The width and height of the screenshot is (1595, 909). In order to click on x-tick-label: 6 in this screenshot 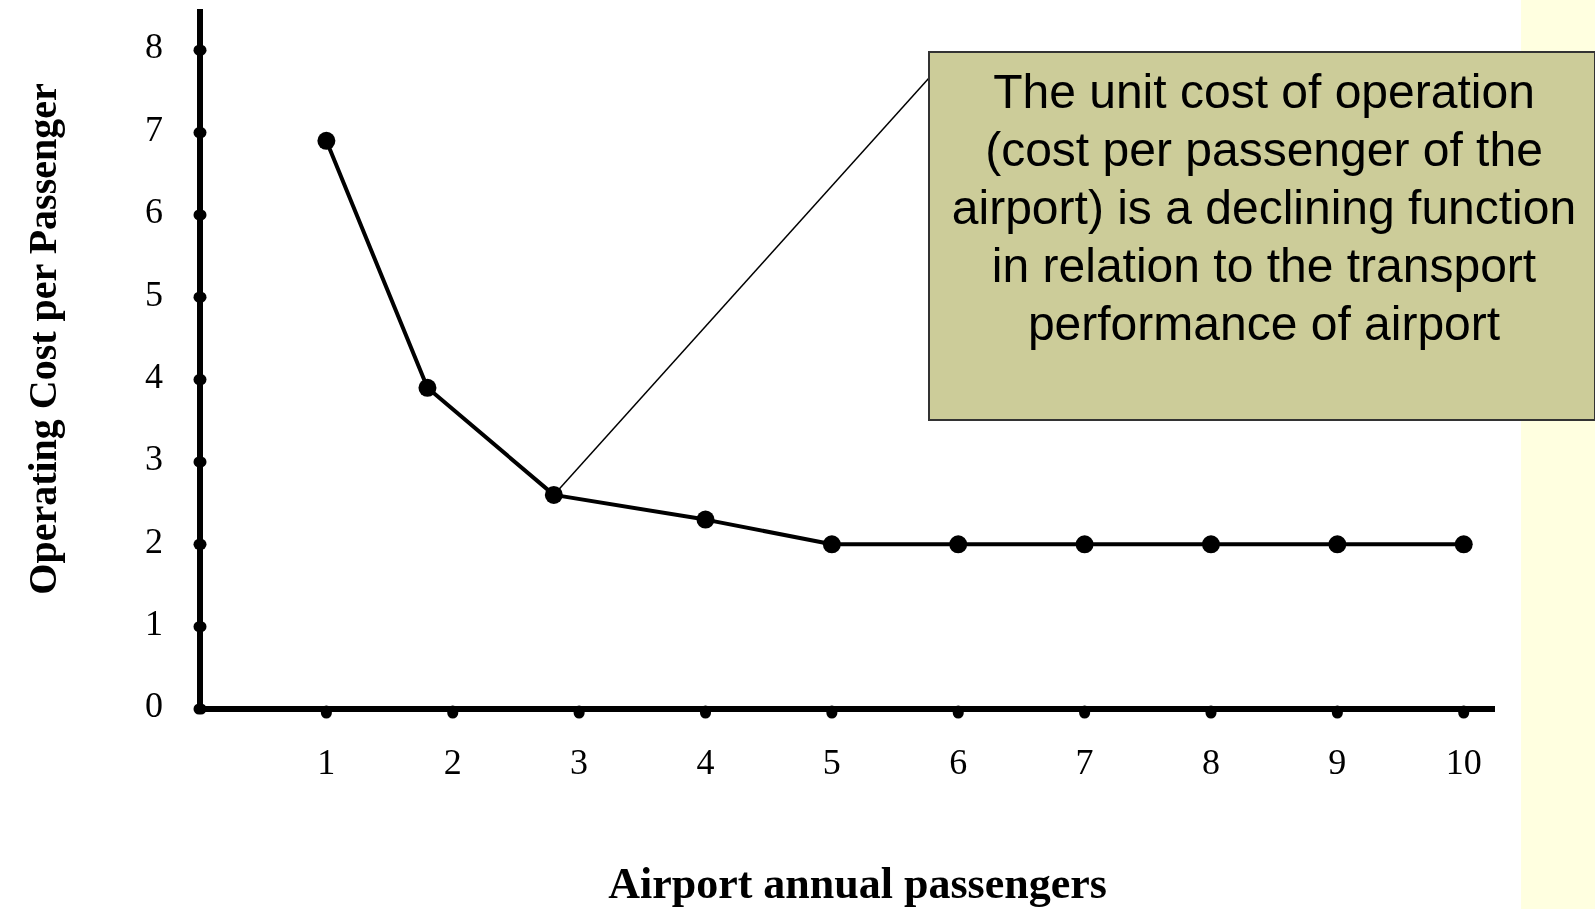, I will do `click(958, 762)`.